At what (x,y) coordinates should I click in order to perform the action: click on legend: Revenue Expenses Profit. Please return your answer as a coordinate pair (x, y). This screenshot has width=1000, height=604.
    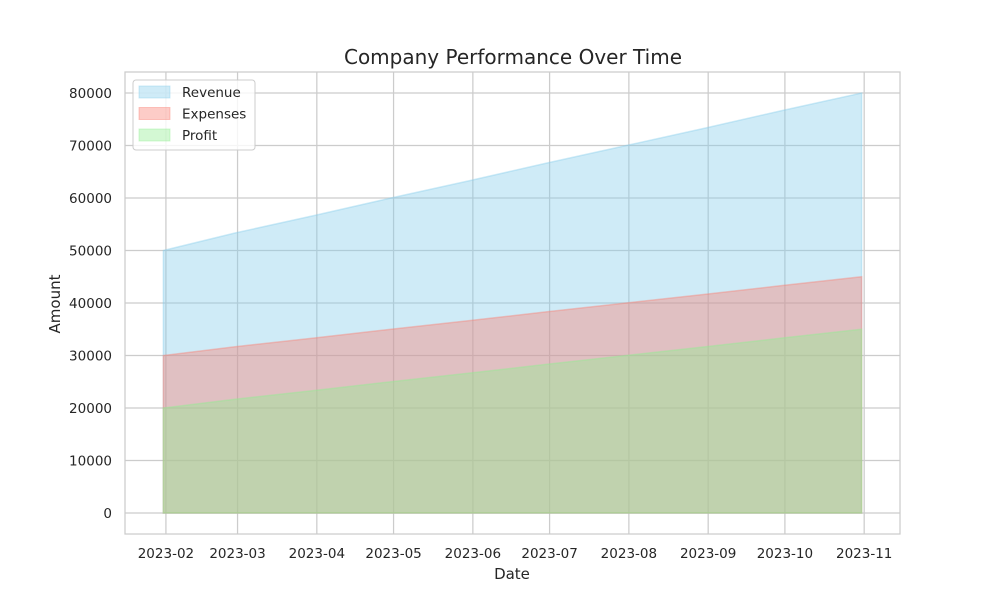
    Looking at the image, I should click on (194, 115).